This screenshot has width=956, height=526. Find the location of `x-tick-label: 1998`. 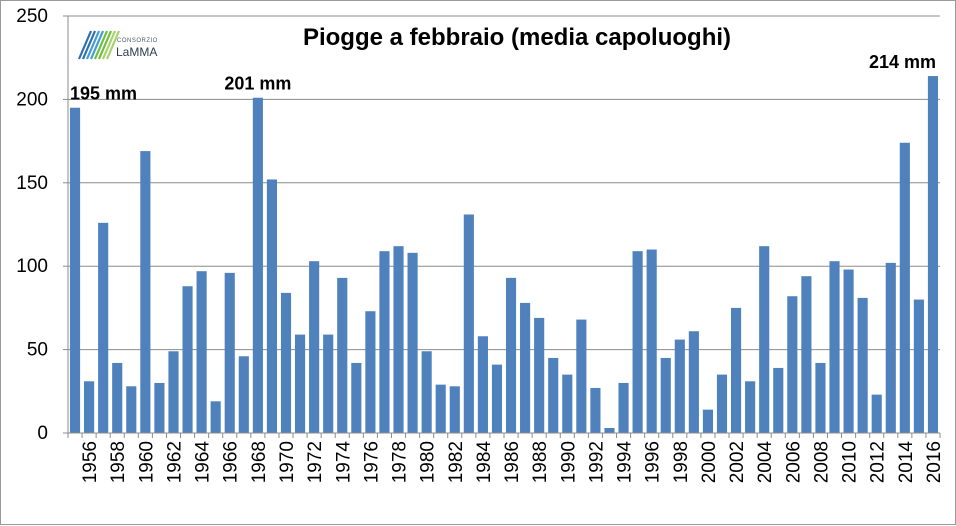

x-tick-label: 1998 is located at coordinates (681, 462).